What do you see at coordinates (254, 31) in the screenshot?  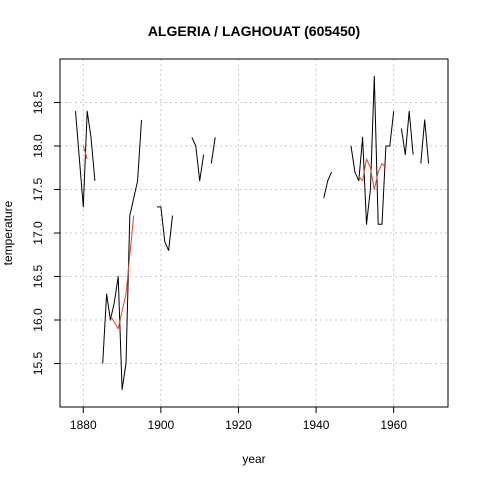 I see `chart-title: ALGERIA / LAGHOUAT (605450)` at bounding box center [254, 31].